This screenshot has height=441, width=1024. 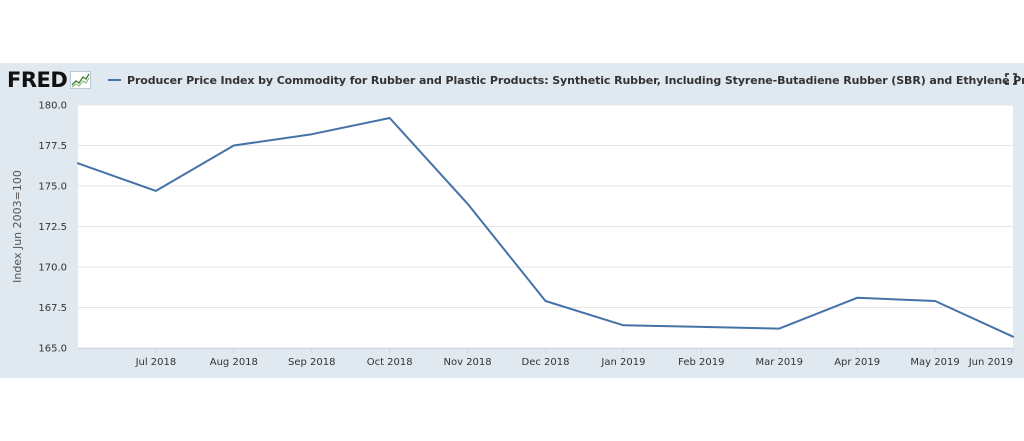 I want to click on fred-logo-text: FRED, so click(x=37, y=80).